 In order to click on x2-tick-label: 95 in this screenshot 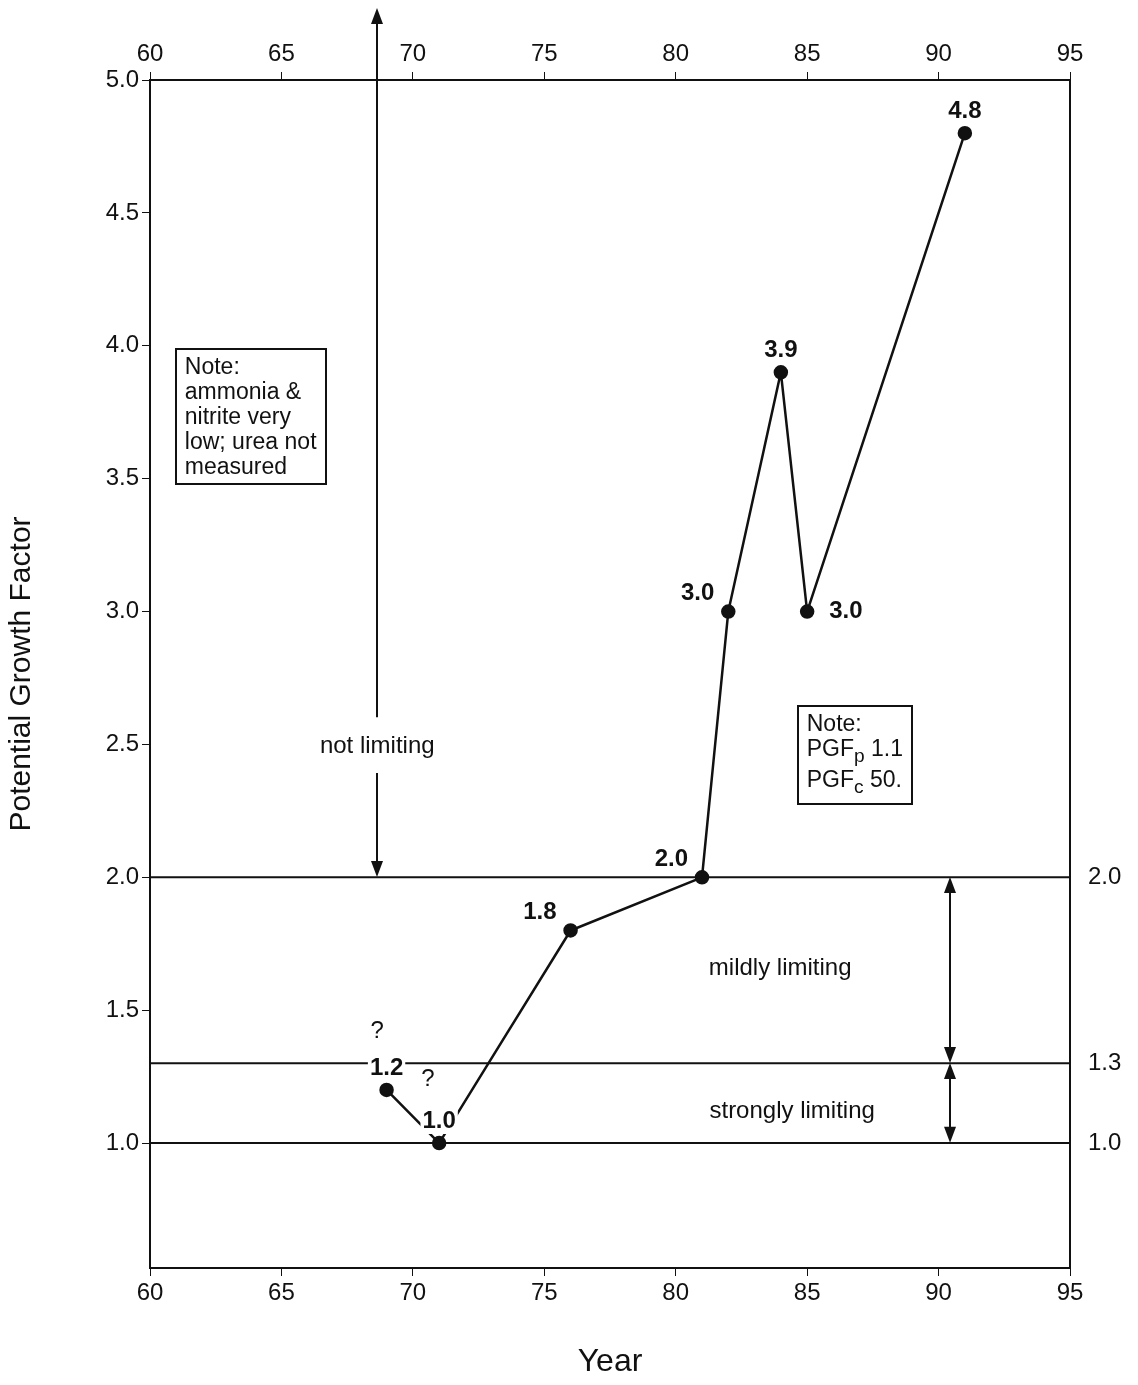, I will do `click(1070, 53)`.